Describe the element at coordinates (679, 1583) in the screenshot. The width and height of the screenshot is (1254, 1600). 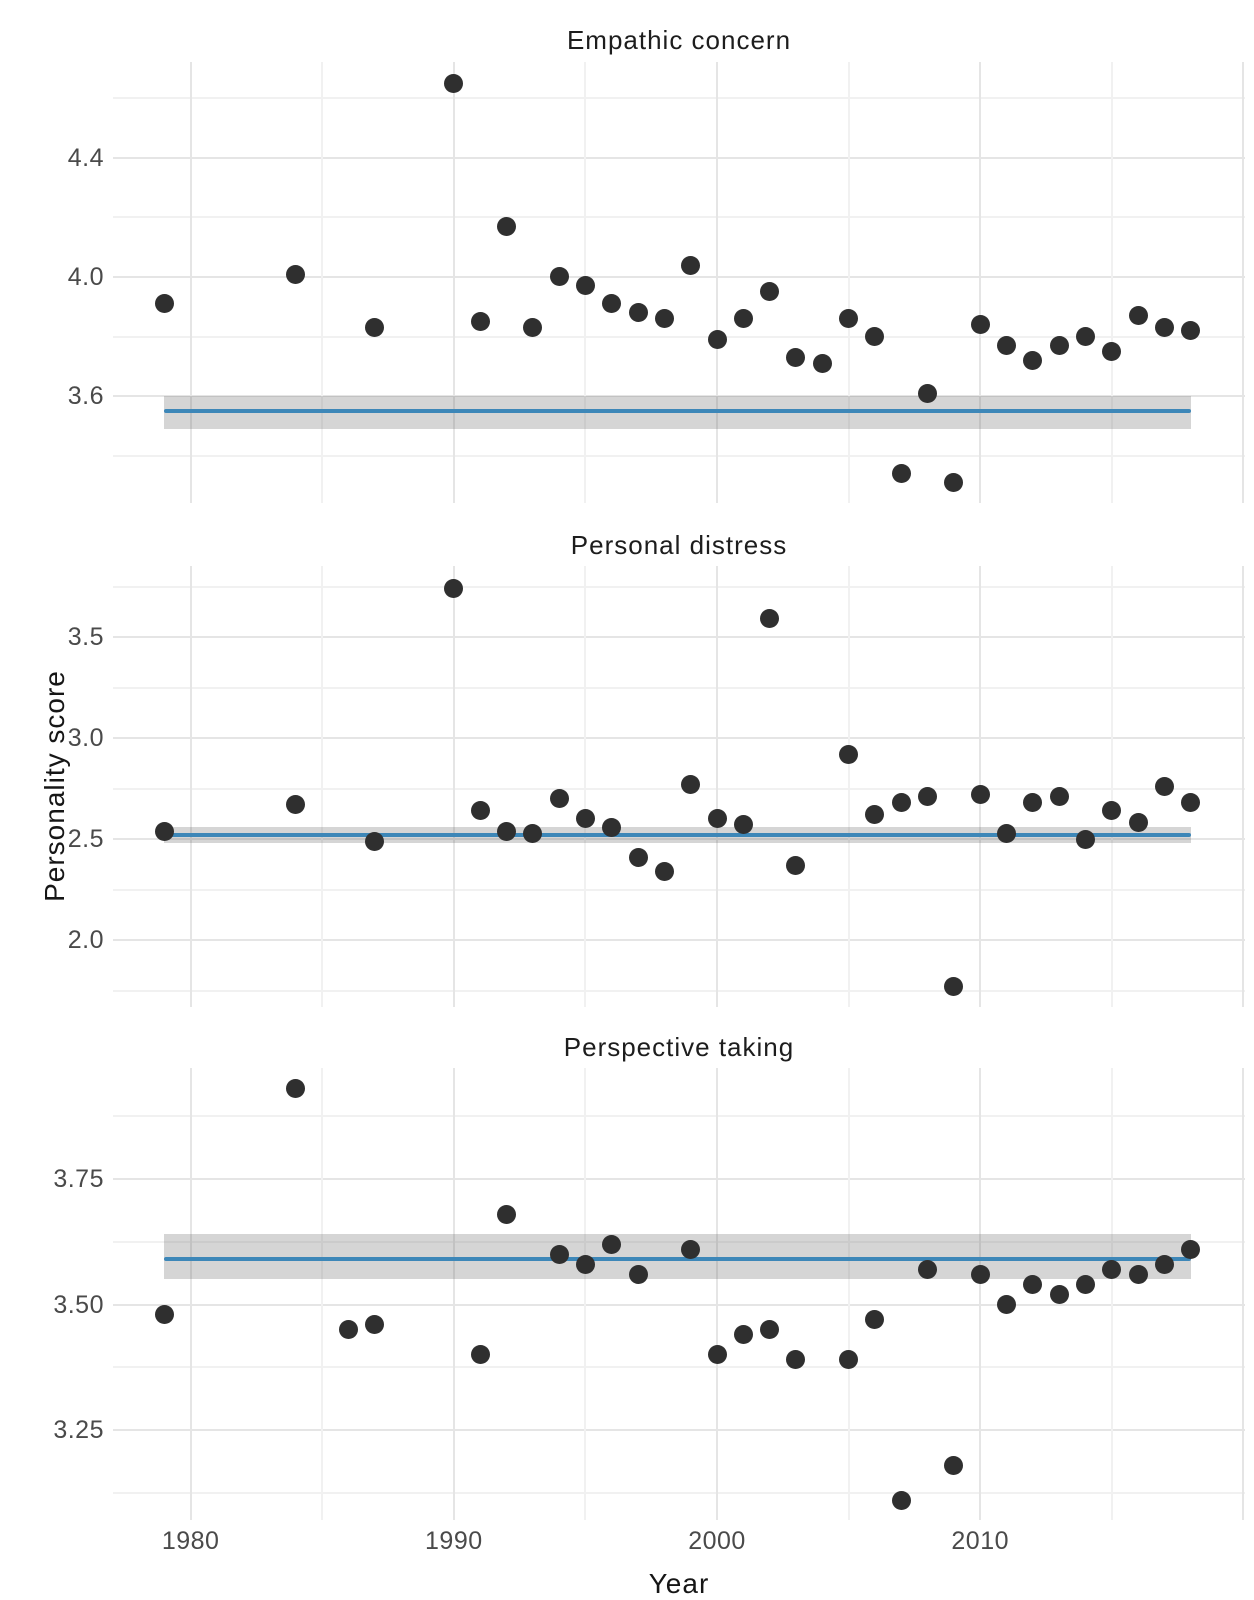
I see `x-axis-title: Year` at that location.